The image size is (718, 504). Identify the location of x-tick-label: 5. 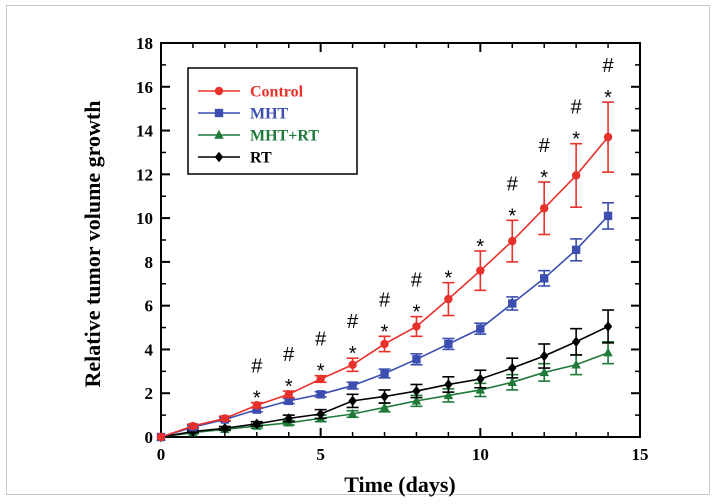
(320, 454).